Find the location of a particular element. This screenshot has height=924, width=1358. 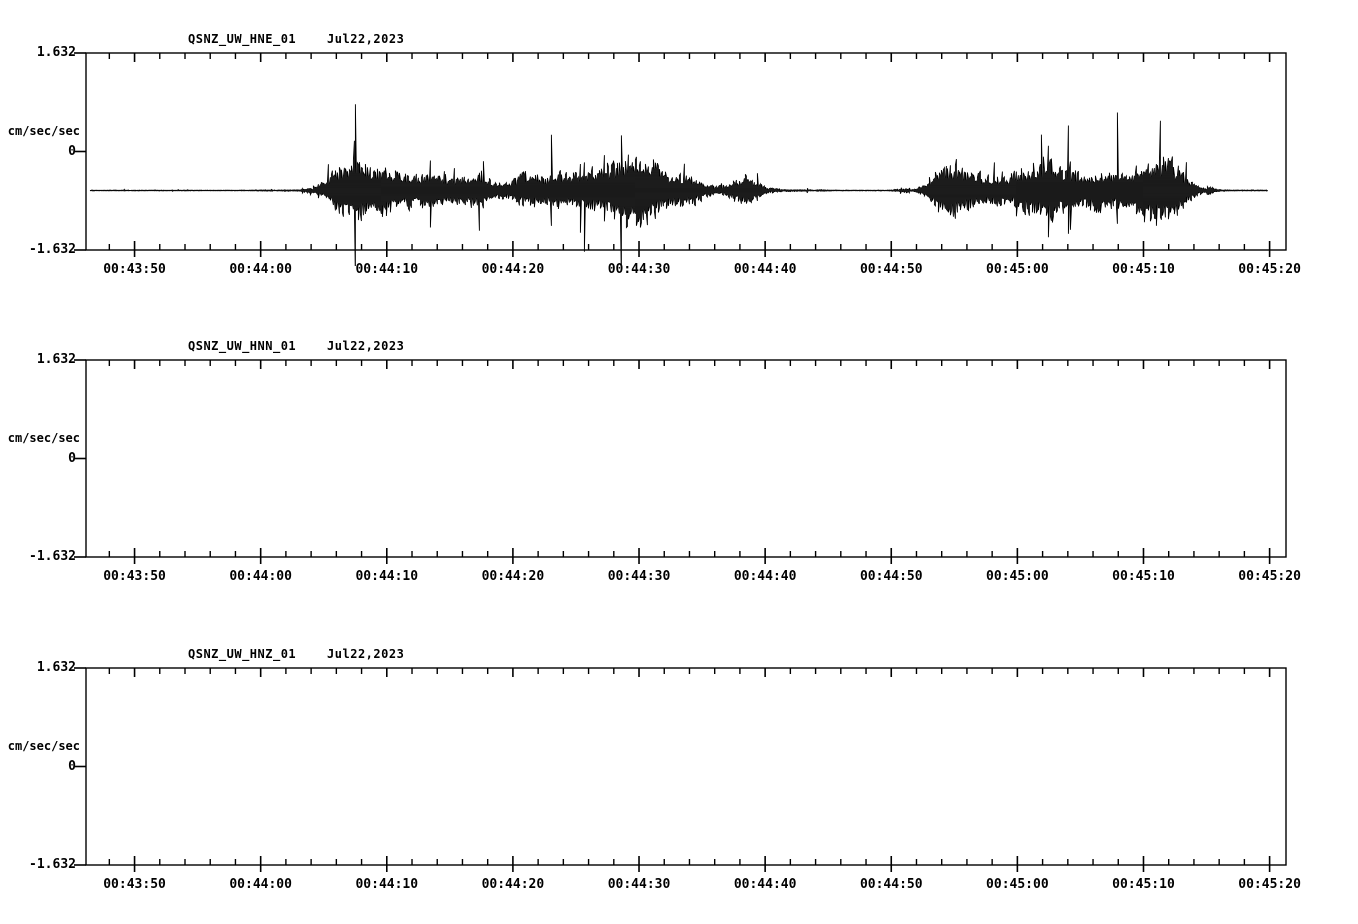

y-axis-tick-label-max-hne: 1.632 is located at coordinates (56, 52).